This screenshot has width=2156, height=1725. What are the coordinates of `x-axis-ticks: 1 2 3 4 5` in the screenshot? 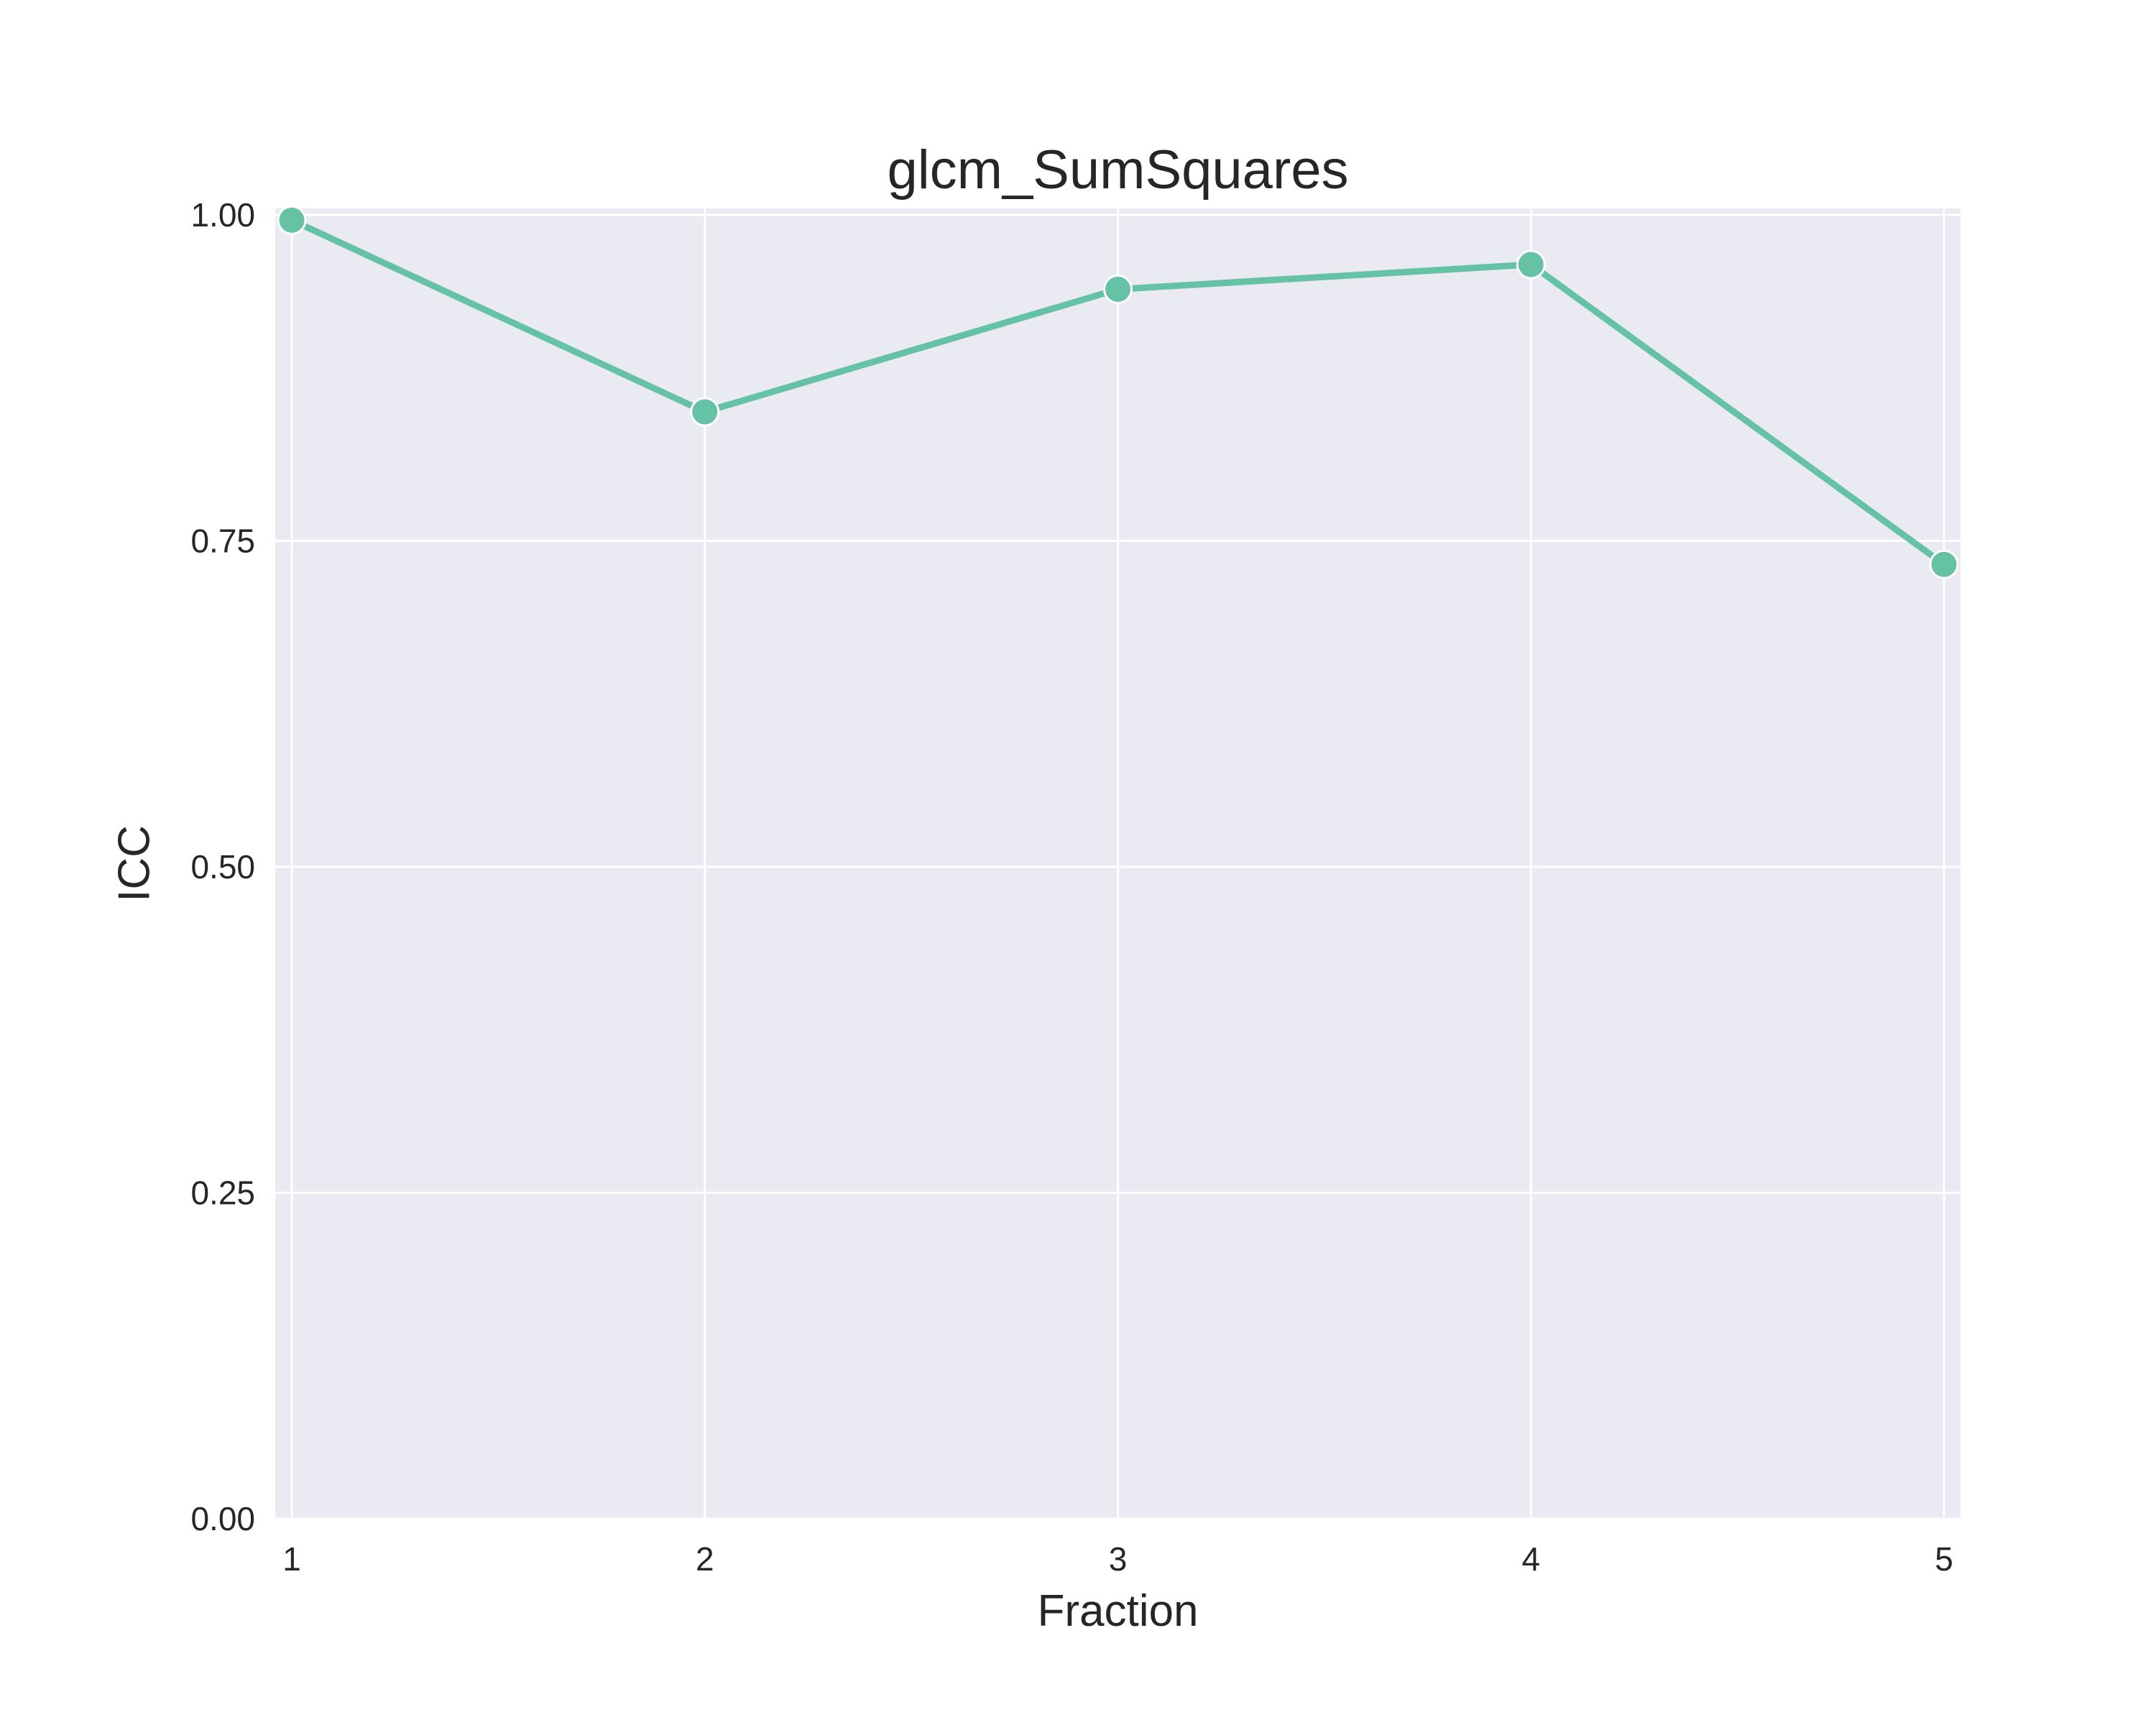 It's located at (1117, 1559).